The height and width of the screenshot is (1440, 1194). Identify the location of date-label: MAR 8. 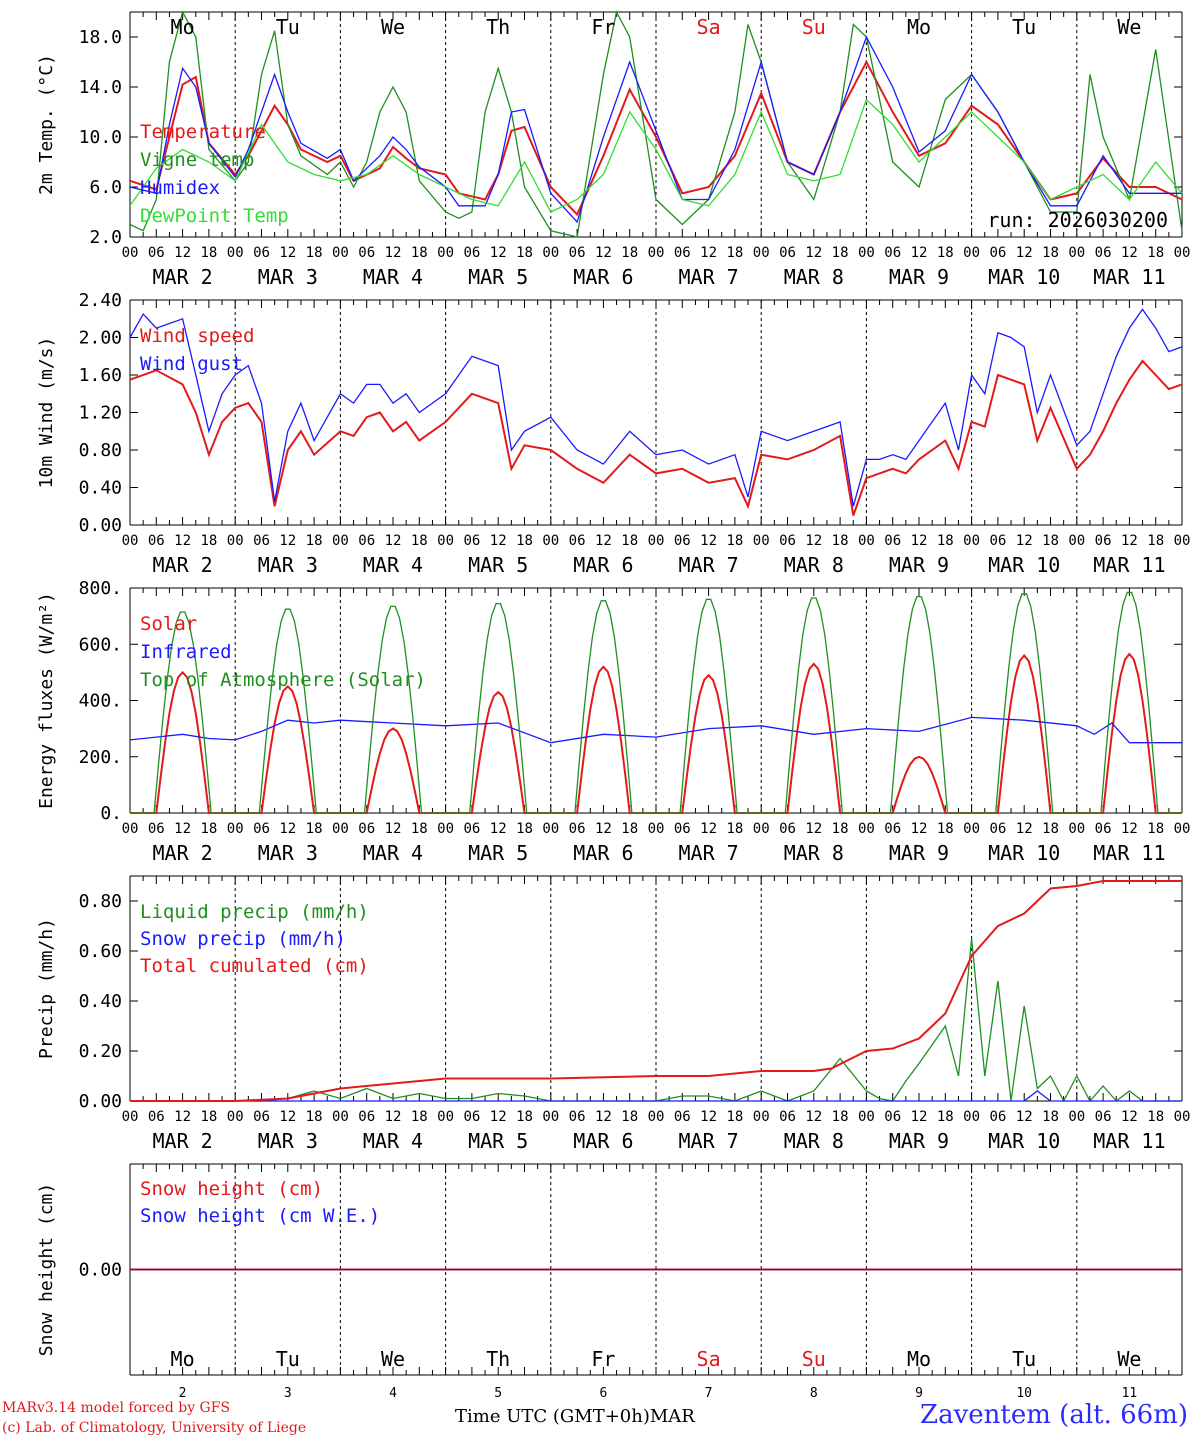
(814, 853).